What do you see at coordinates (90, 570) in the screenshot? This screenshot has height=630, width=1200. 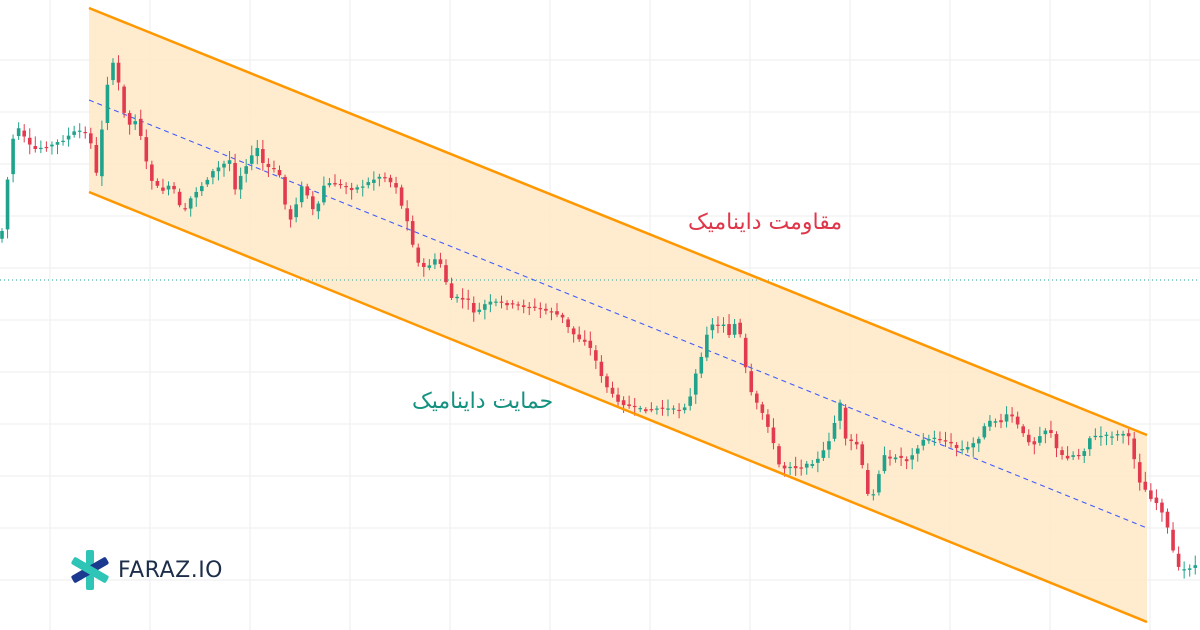 I see `faraz-logo-icon` at bounding box center [90, 570].